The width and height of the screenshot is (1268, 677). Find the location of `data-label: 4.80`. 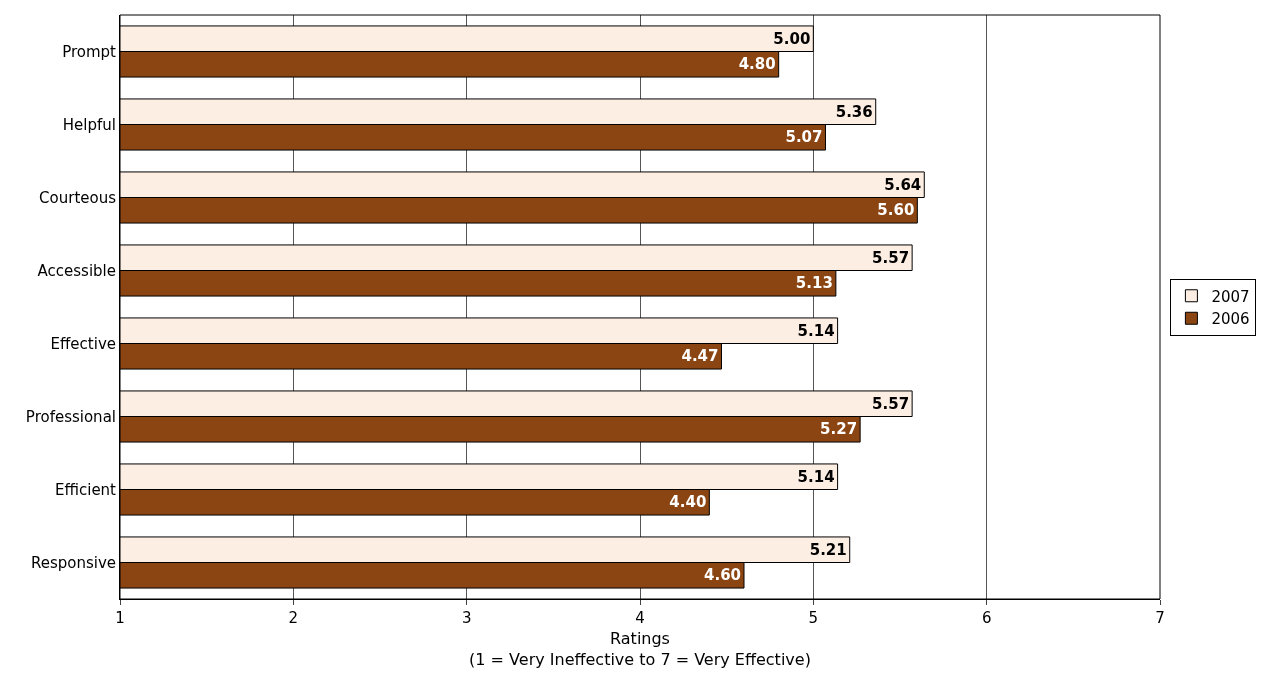

data-label: 4.80 is located at coordinates (757, 64).